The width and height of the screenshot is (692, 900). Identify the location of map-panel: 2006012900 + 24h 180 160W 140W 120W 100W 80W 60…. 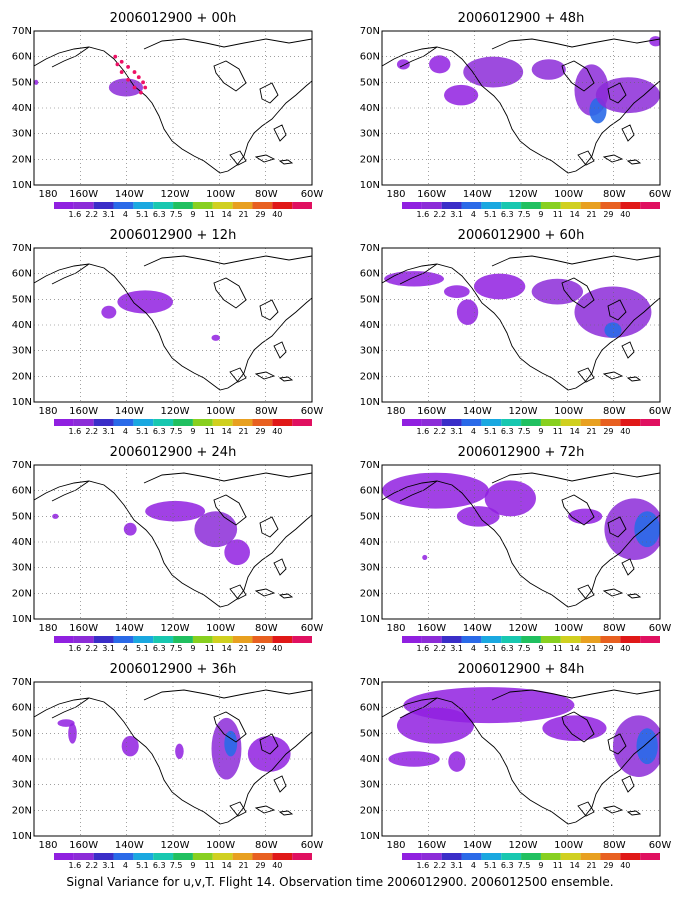
(168, 549).